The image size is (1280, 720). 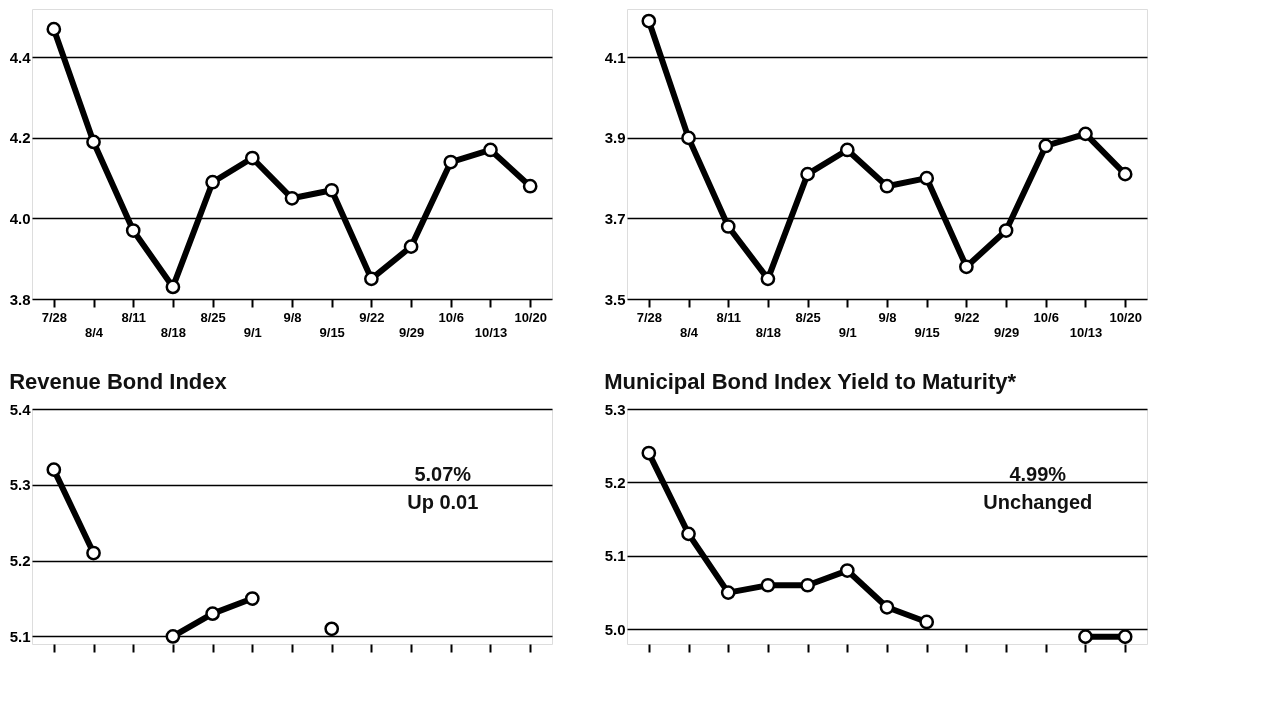 What do you see at coordinates (20, 409) in the screenshot?
I see `y-tick-label: 5.4` at bounding box center [20, 409].